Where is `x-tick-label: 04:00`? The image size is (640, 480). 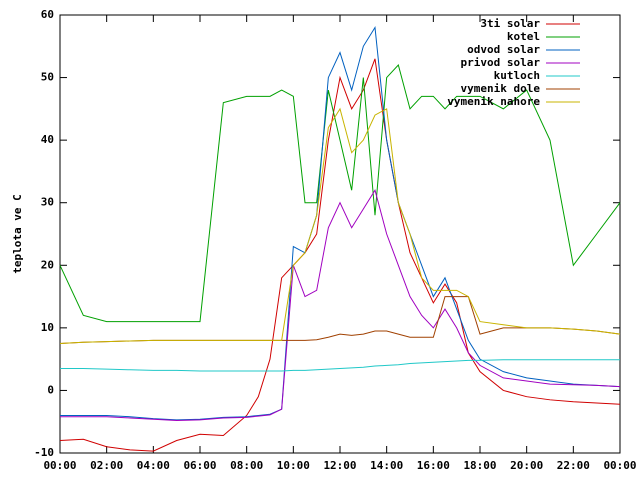
x-tick-label: 04:00 is located at coordinates (153, 465).